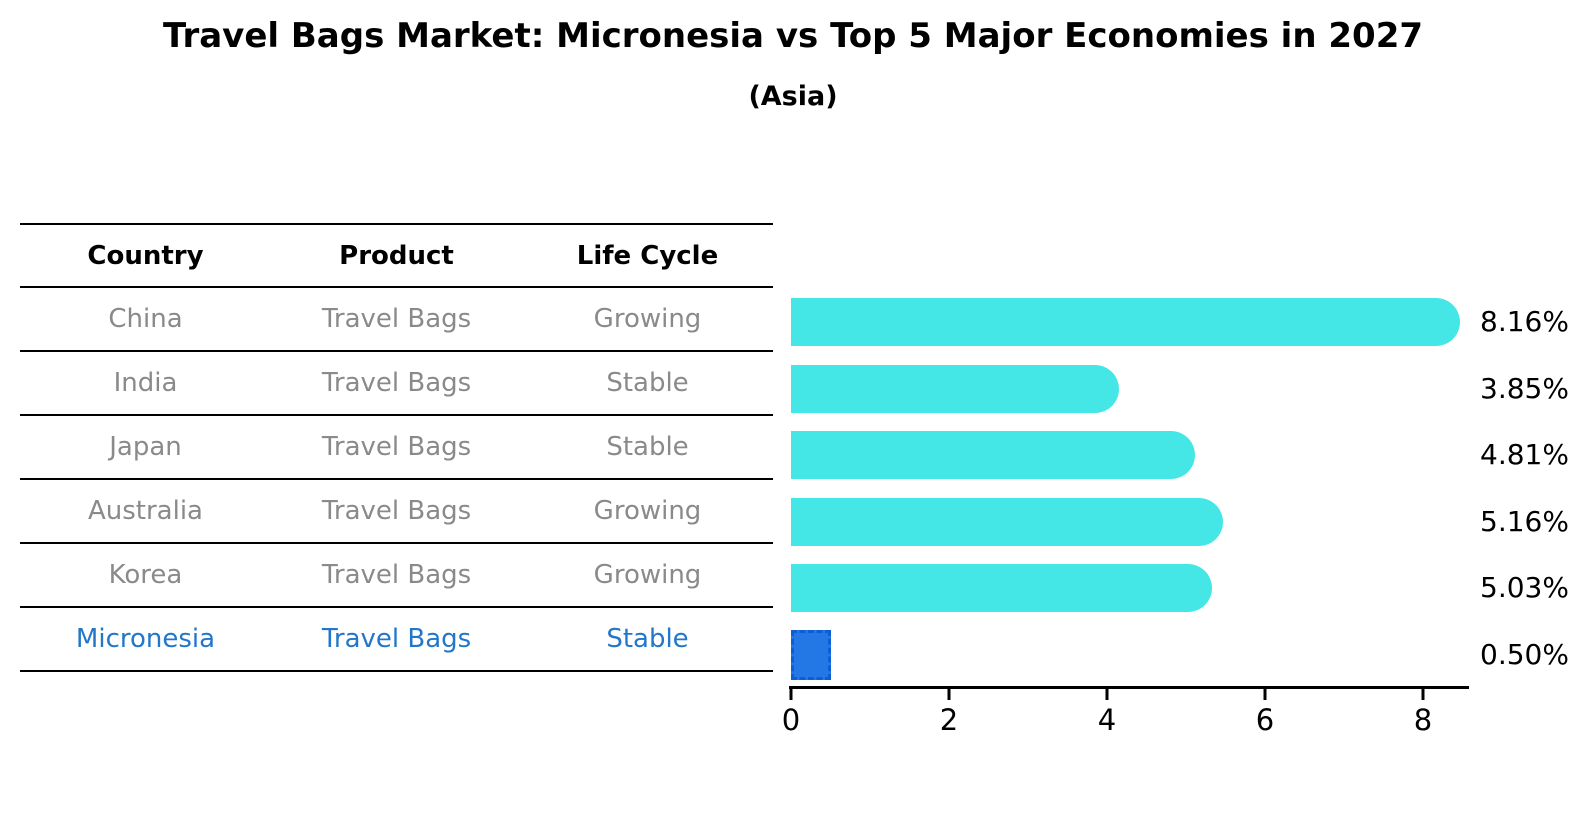 The height and width of the screenshot is (823, 1586). I want to click on chart-subtitle: (Asia), so click(793, 96).